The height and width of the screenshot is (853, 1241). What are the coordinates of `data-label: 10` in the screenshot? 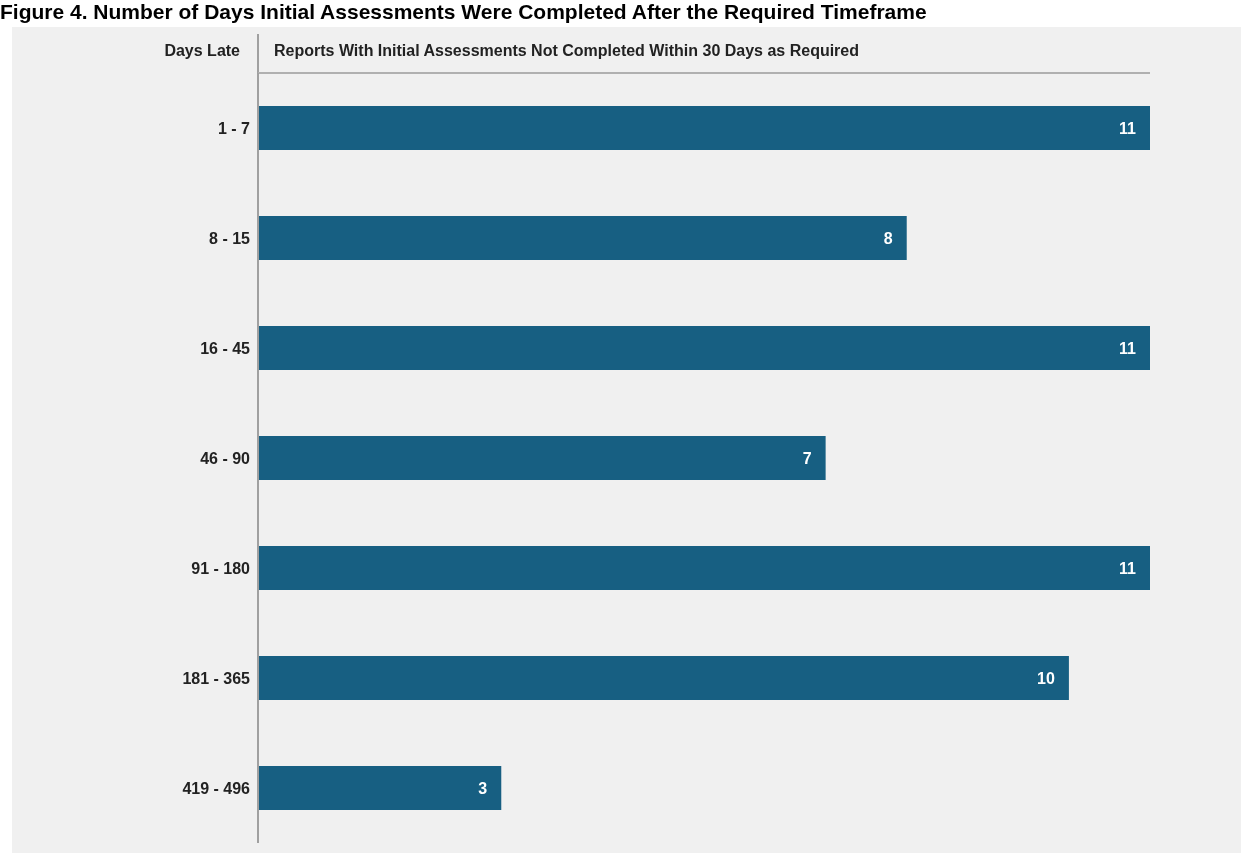 It's located at (1046, 678).